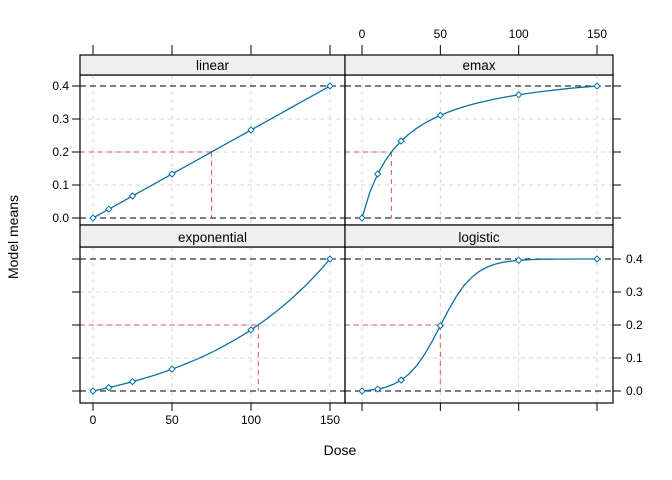  I want to click on strip-label: linear, so click(213, 65).